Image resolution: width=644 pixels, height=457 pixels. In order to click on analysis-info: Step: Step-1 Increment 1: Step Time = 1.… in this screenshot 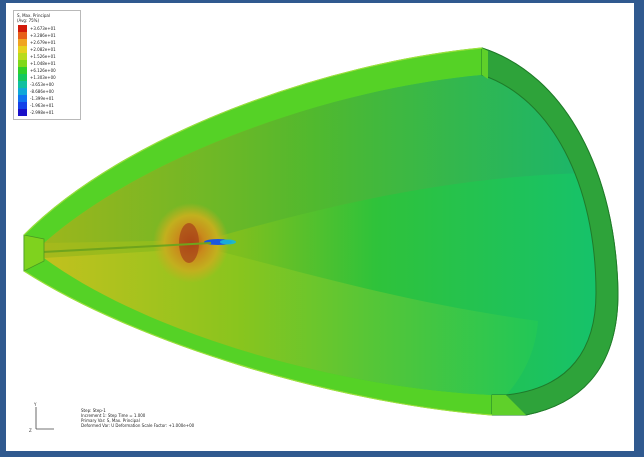, I will do `click(211, 418)`.